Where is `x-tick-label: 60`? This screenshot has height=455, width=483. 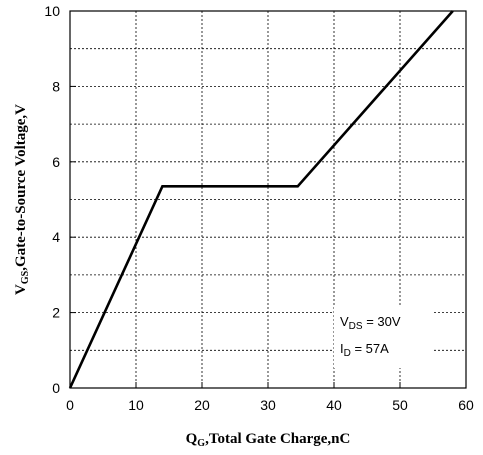 x-tick-label: 60 is located at coordinates (466, 405).